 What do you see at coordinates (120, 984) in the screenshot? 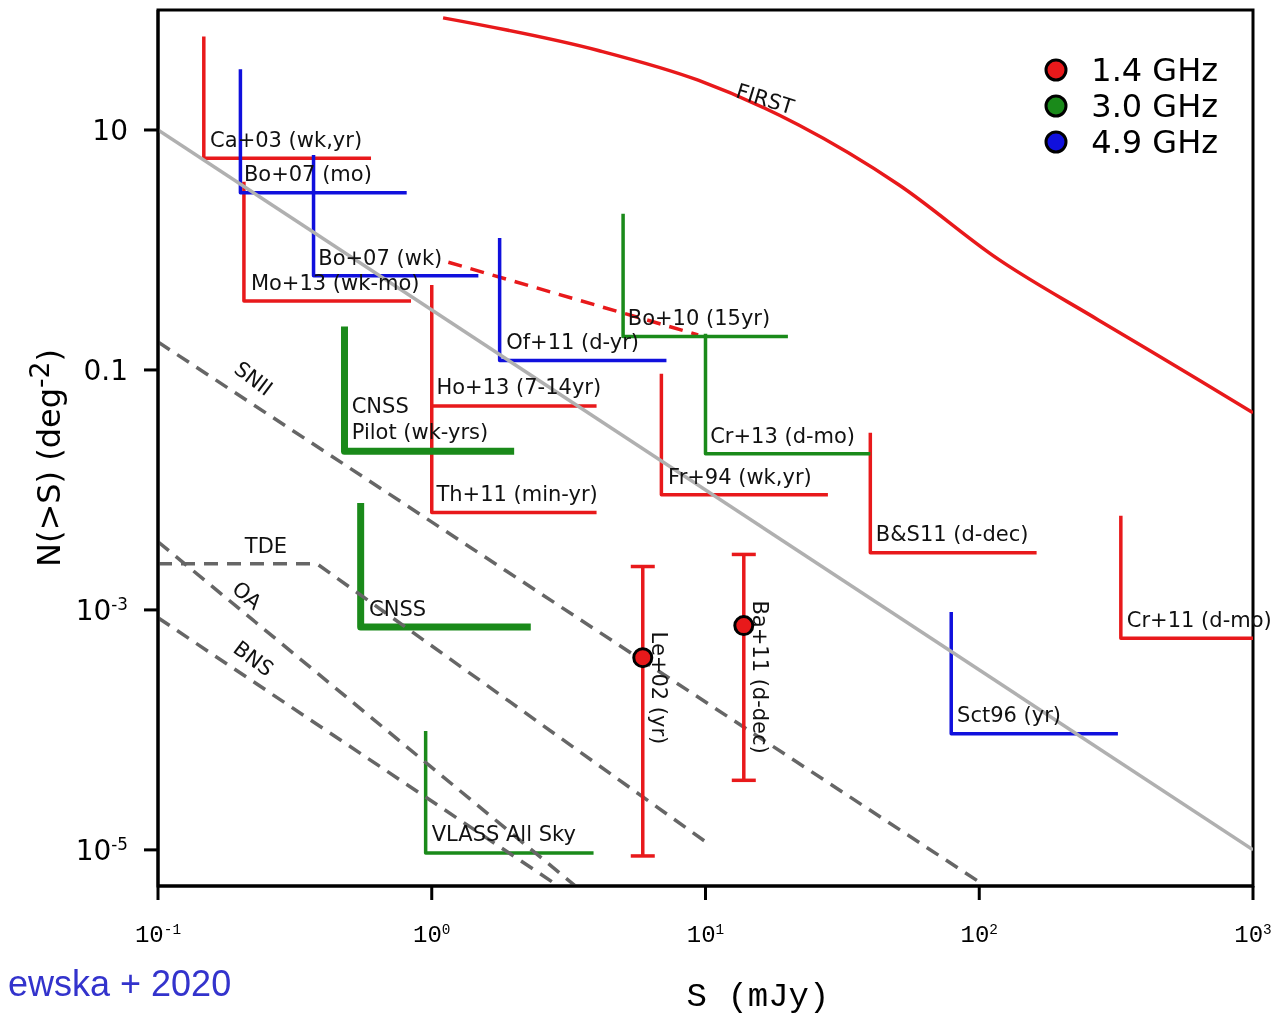
I see `text: ewska + 2020` at bounding box center [120, 984].